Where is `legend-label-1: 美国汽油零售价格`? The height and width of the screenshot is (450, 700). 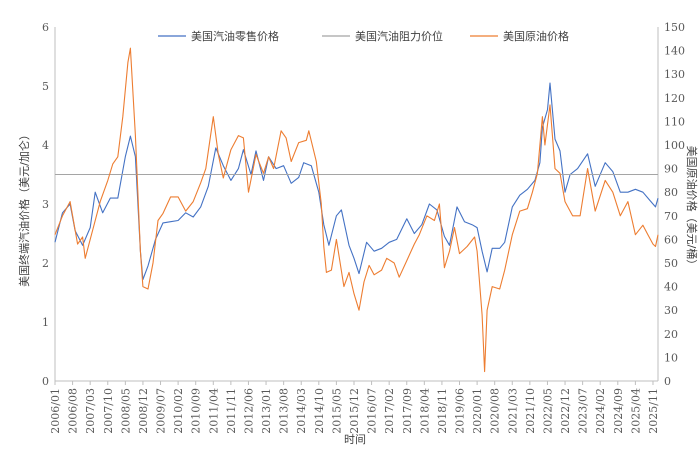
legend-label-1: 美国汽油零售价格 is located at coordinates (235, 36).